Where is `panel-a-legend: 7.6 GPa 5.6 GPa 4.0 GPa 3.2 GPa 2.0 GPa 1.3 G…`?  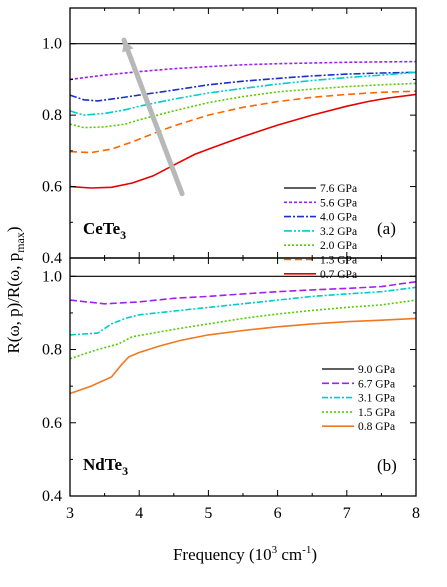 panel-a-legend: 7.6 GPa 5.6 GPa 4.0 GPa 3.2 GPa 2.0 GPa 1.3 G… is located at coordinates (320, 232).